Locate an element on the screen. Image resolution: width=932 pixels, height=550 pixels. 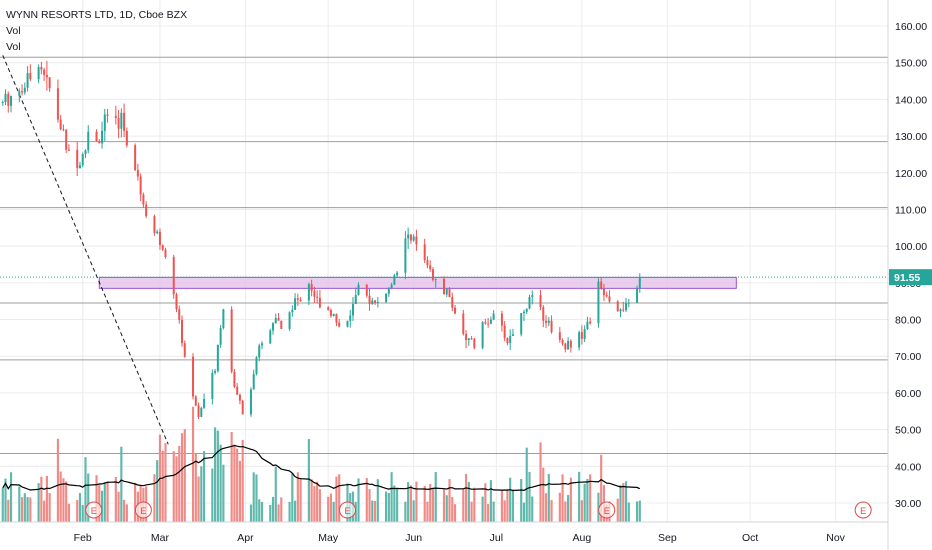
last-price-badge-bg is located at coordinates (910, 277).